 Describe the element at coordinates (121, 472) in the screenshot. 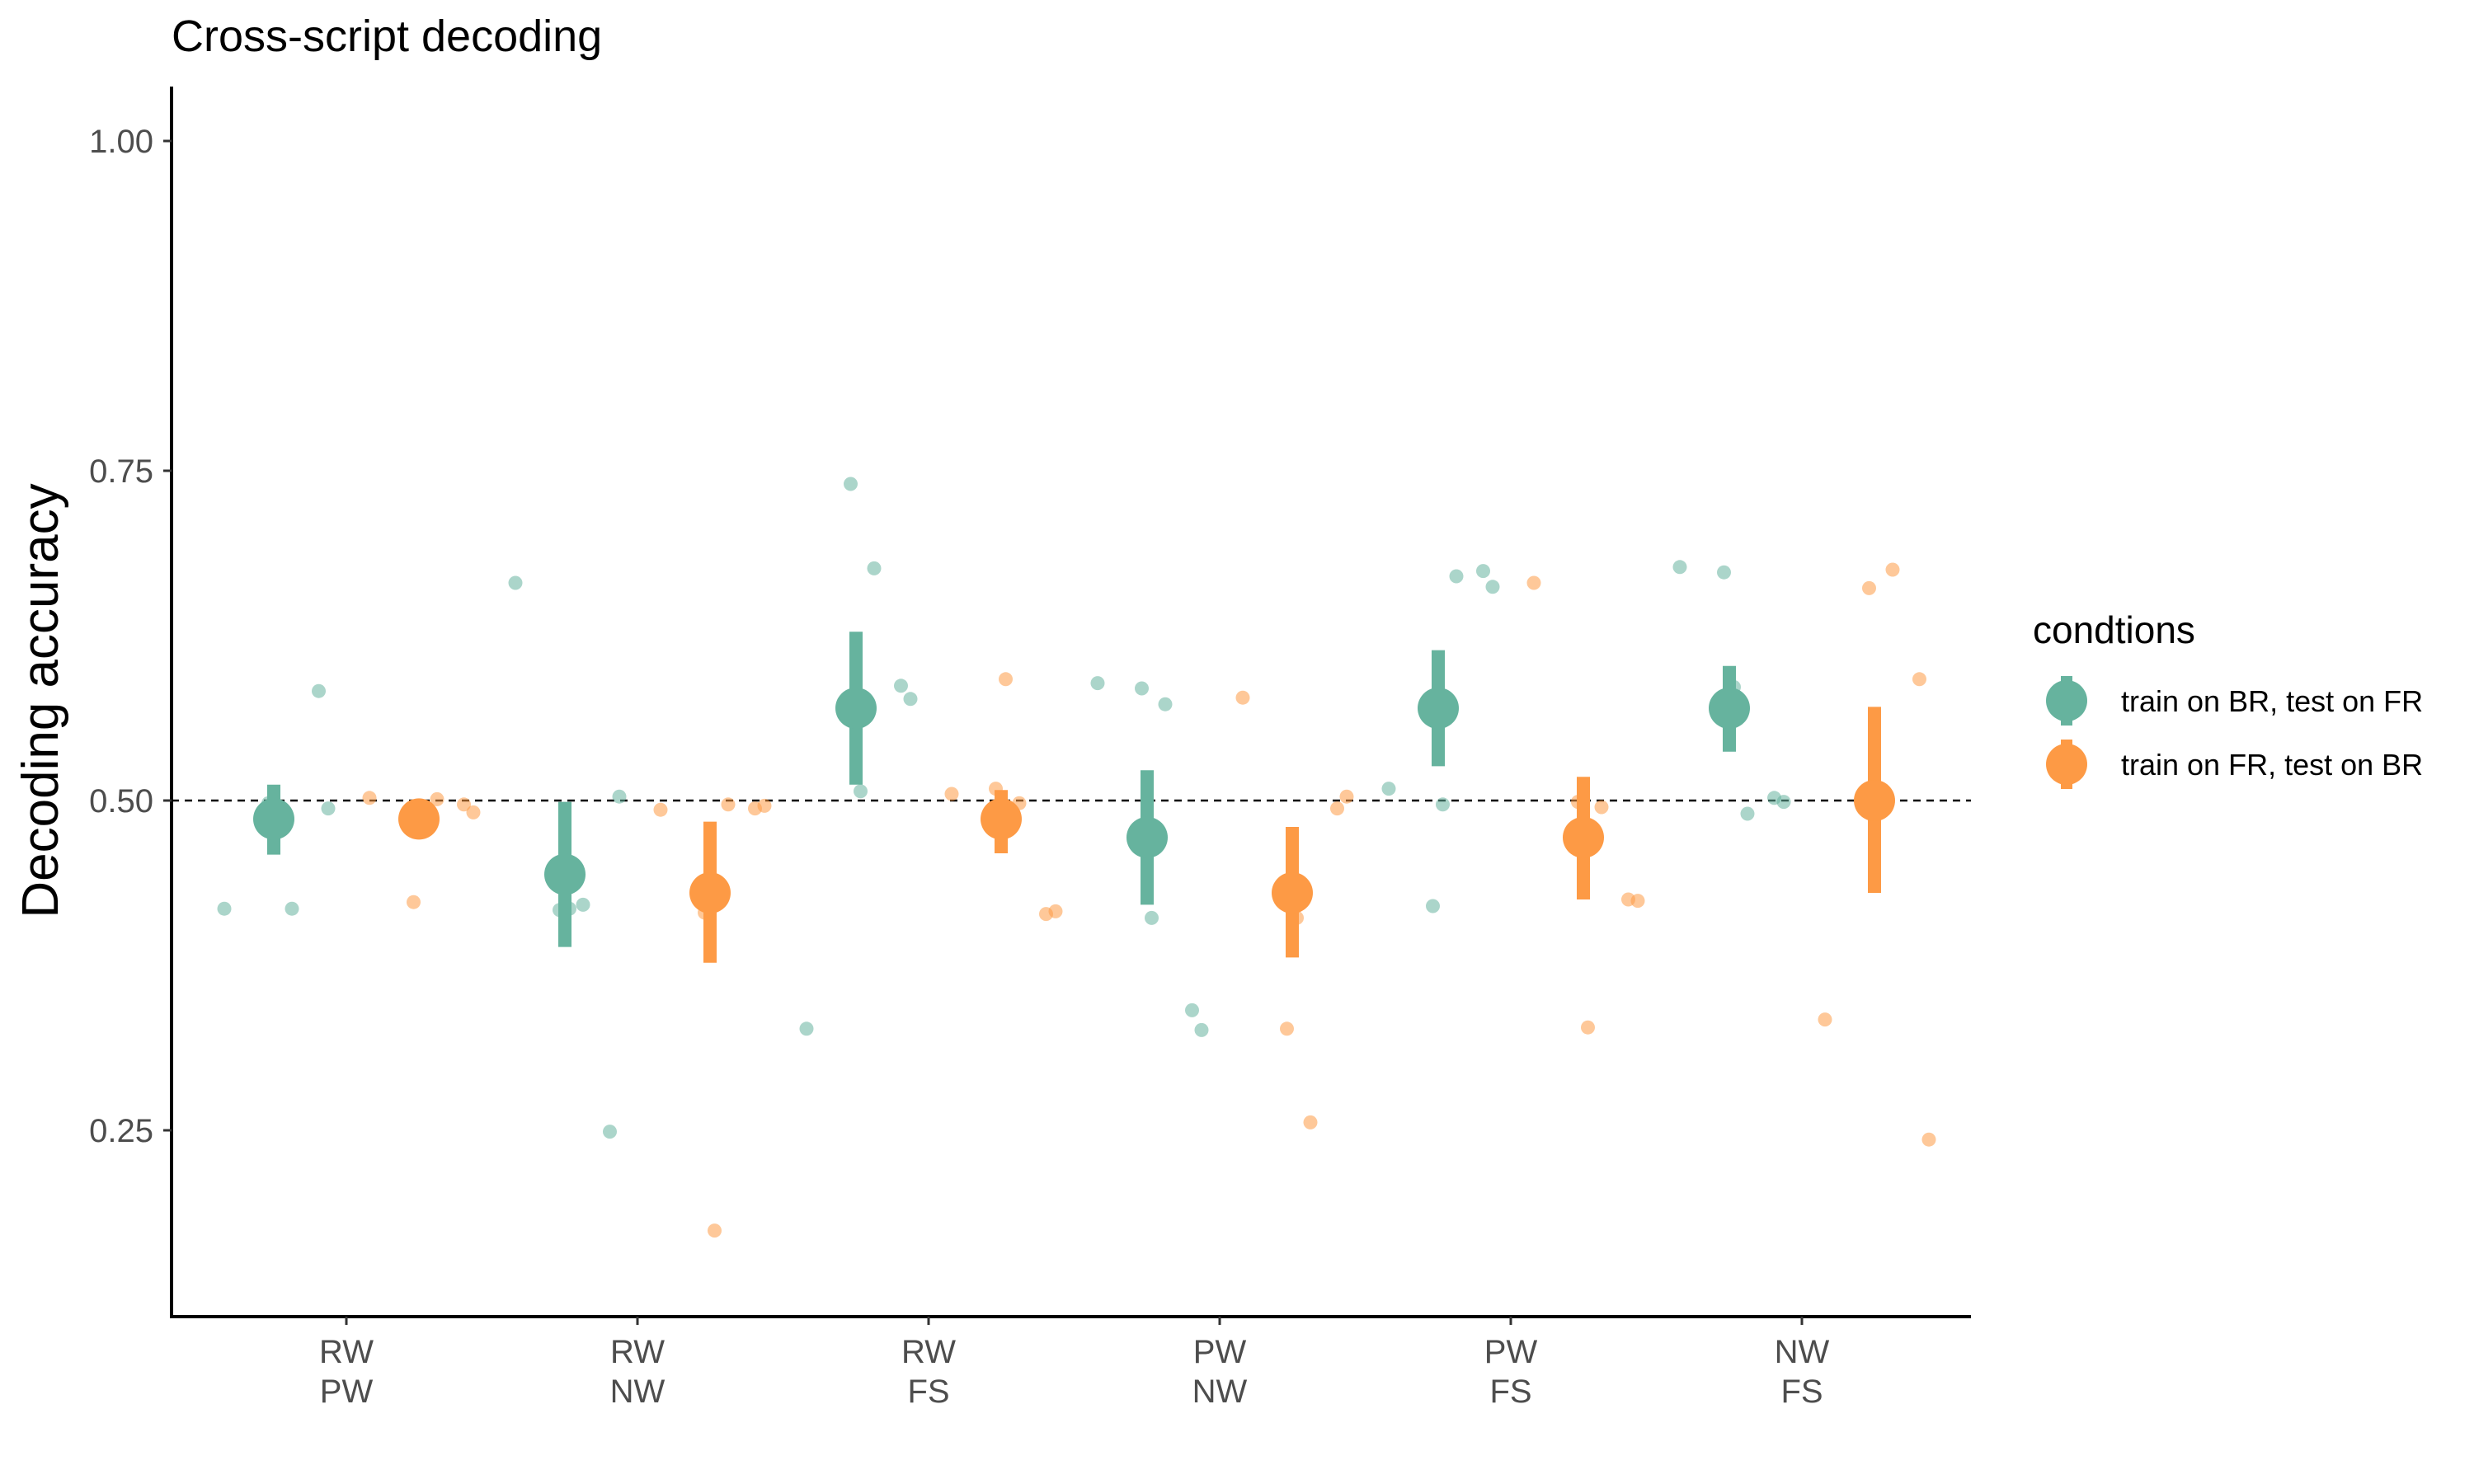

I see `y-tick-label: 0.75` at that location.